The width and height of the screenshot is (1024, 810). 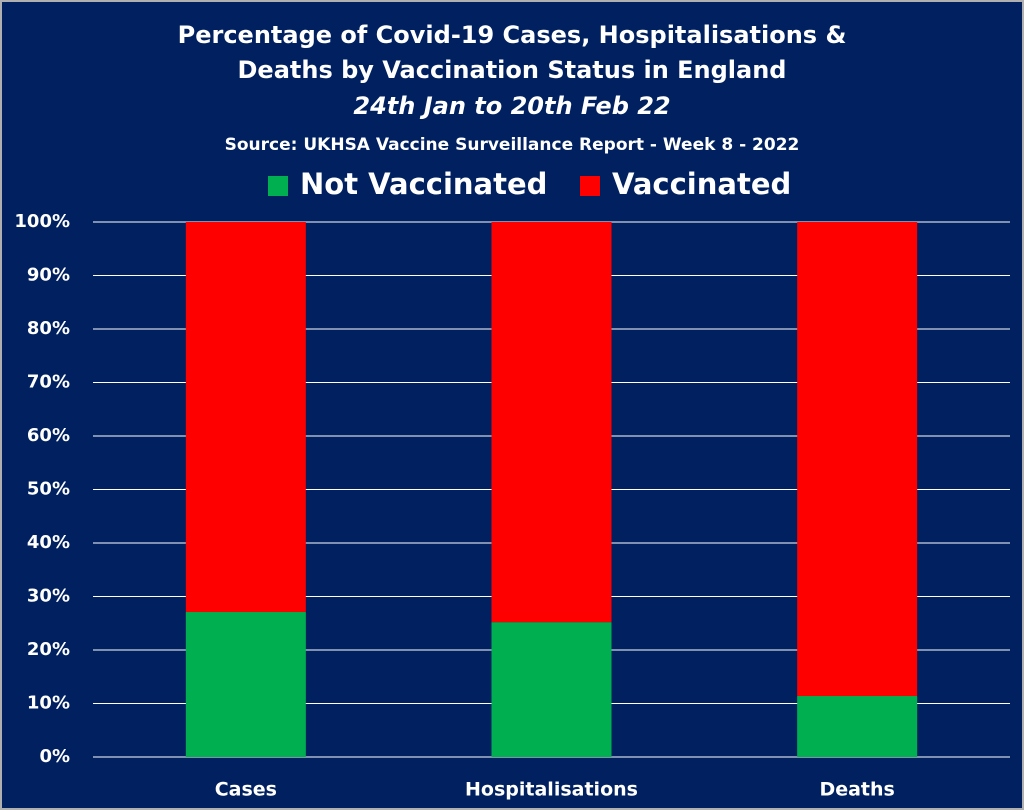 I want to click on y-tick-label: 40%, so click(x=48, y=542).